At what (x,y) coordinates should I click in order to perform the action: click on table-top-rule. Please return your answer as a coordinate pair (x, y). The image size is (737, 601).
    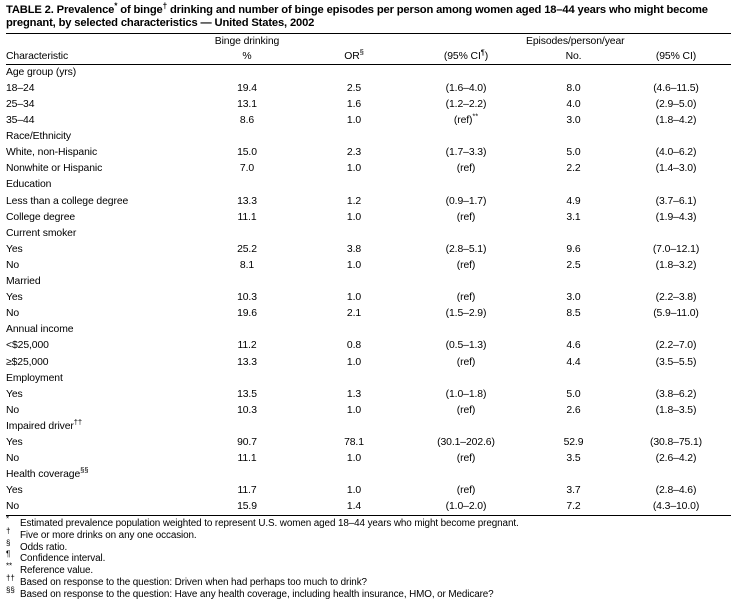
    Looking at the image, I should click on (368, 33).